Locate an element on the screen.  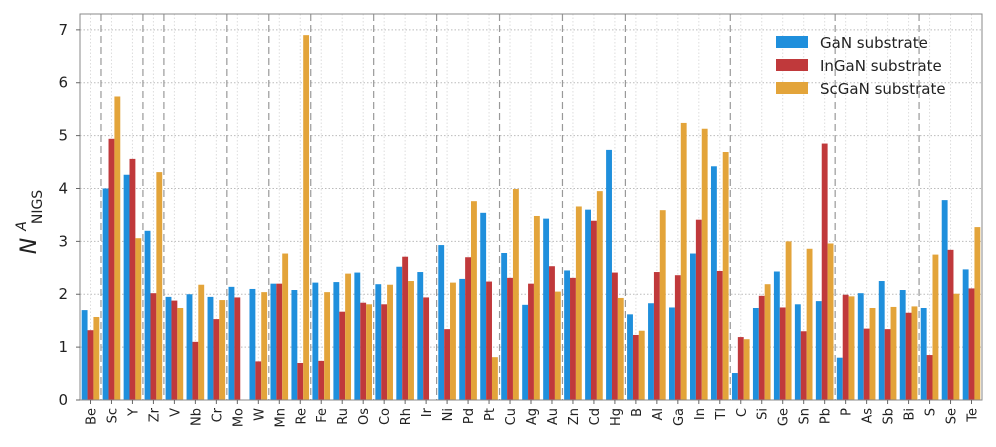
x-tick-label: V is located at coordinates (175, 412).